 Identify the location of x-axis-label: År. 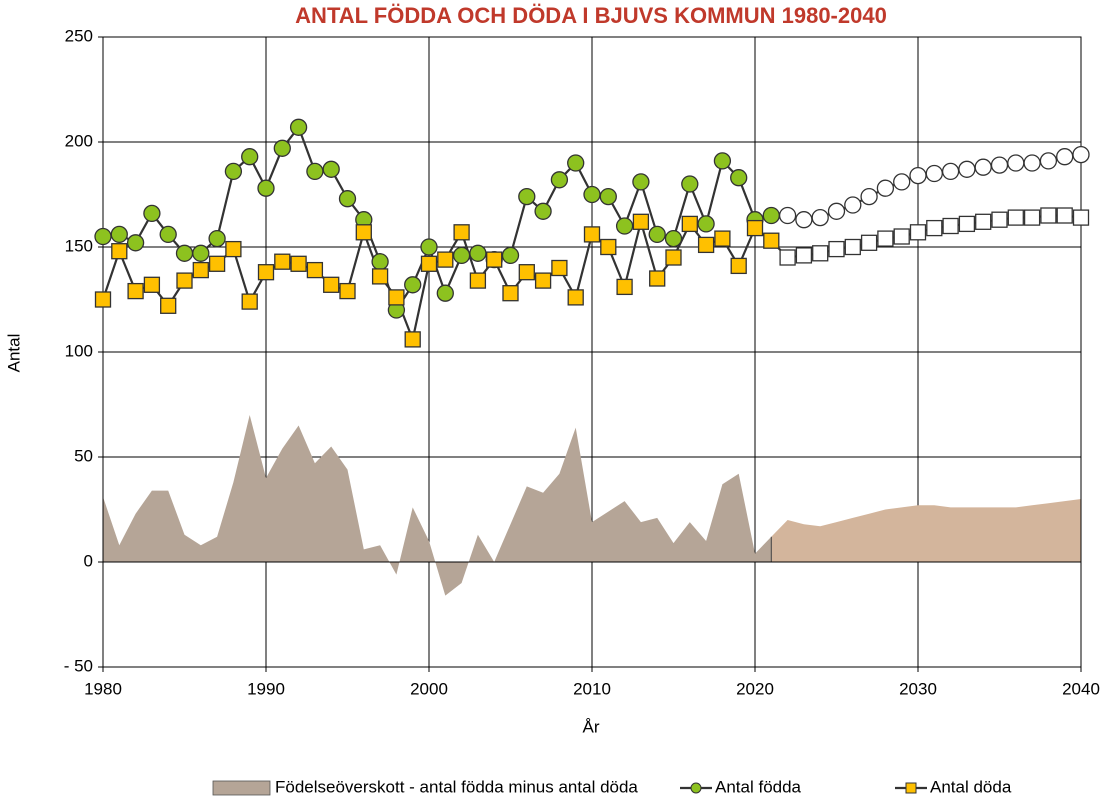
(591, 726).